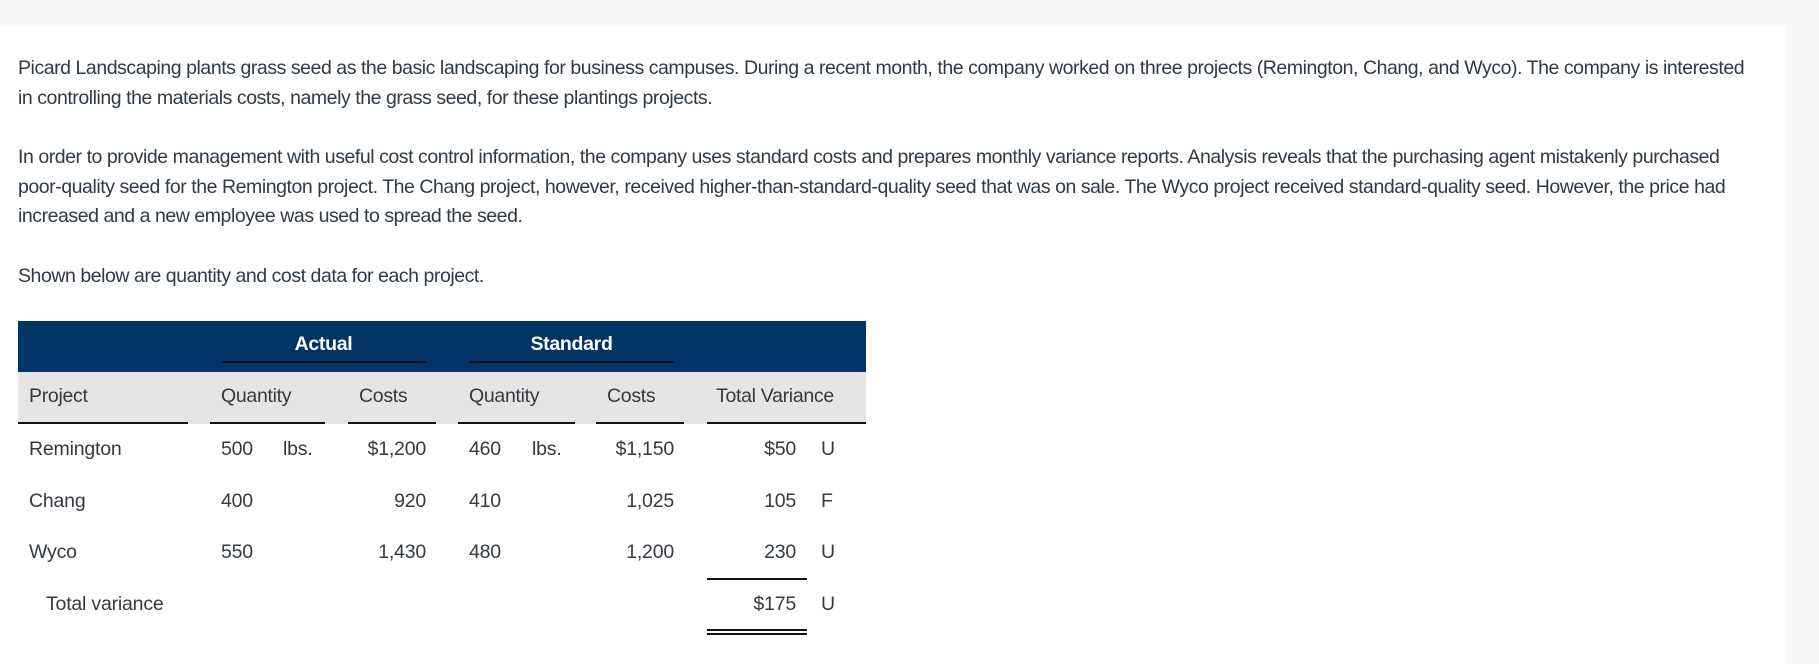 The width and height of the screenshot is (1819, 664). What do you see at coordinates (828, 604) in the screenshot?
I see `total-variance-type: U` at bounding box center [828, 604].